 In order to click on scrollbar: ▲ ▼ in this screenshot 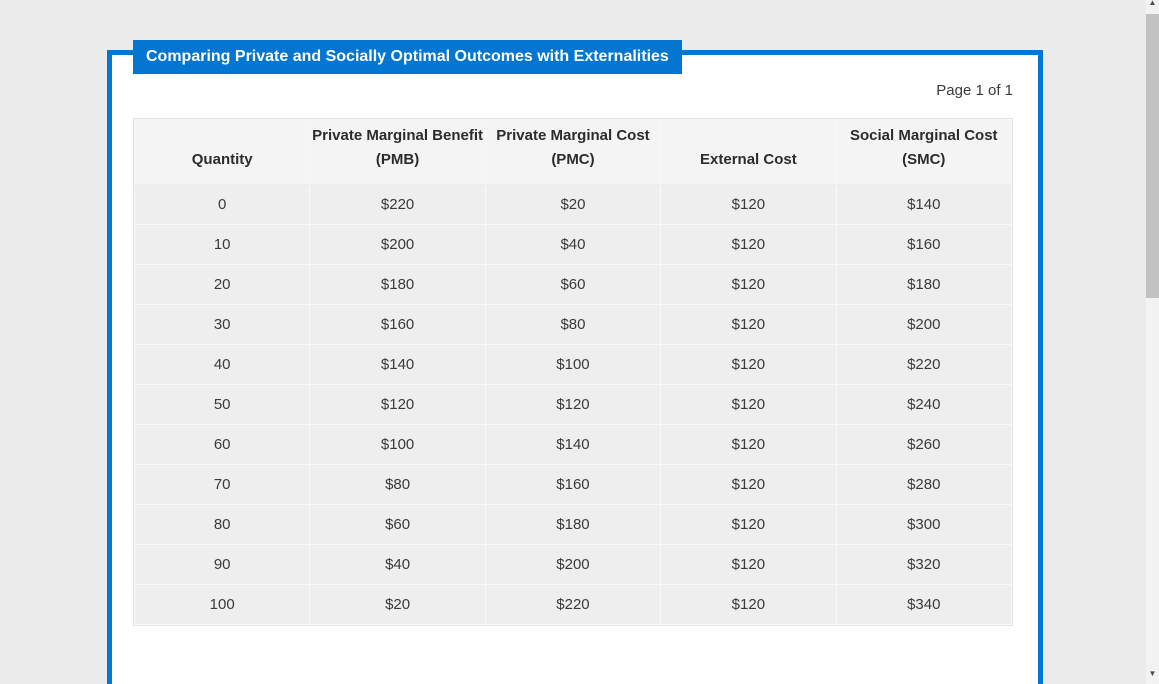, I will do `click(1152, 342)`.